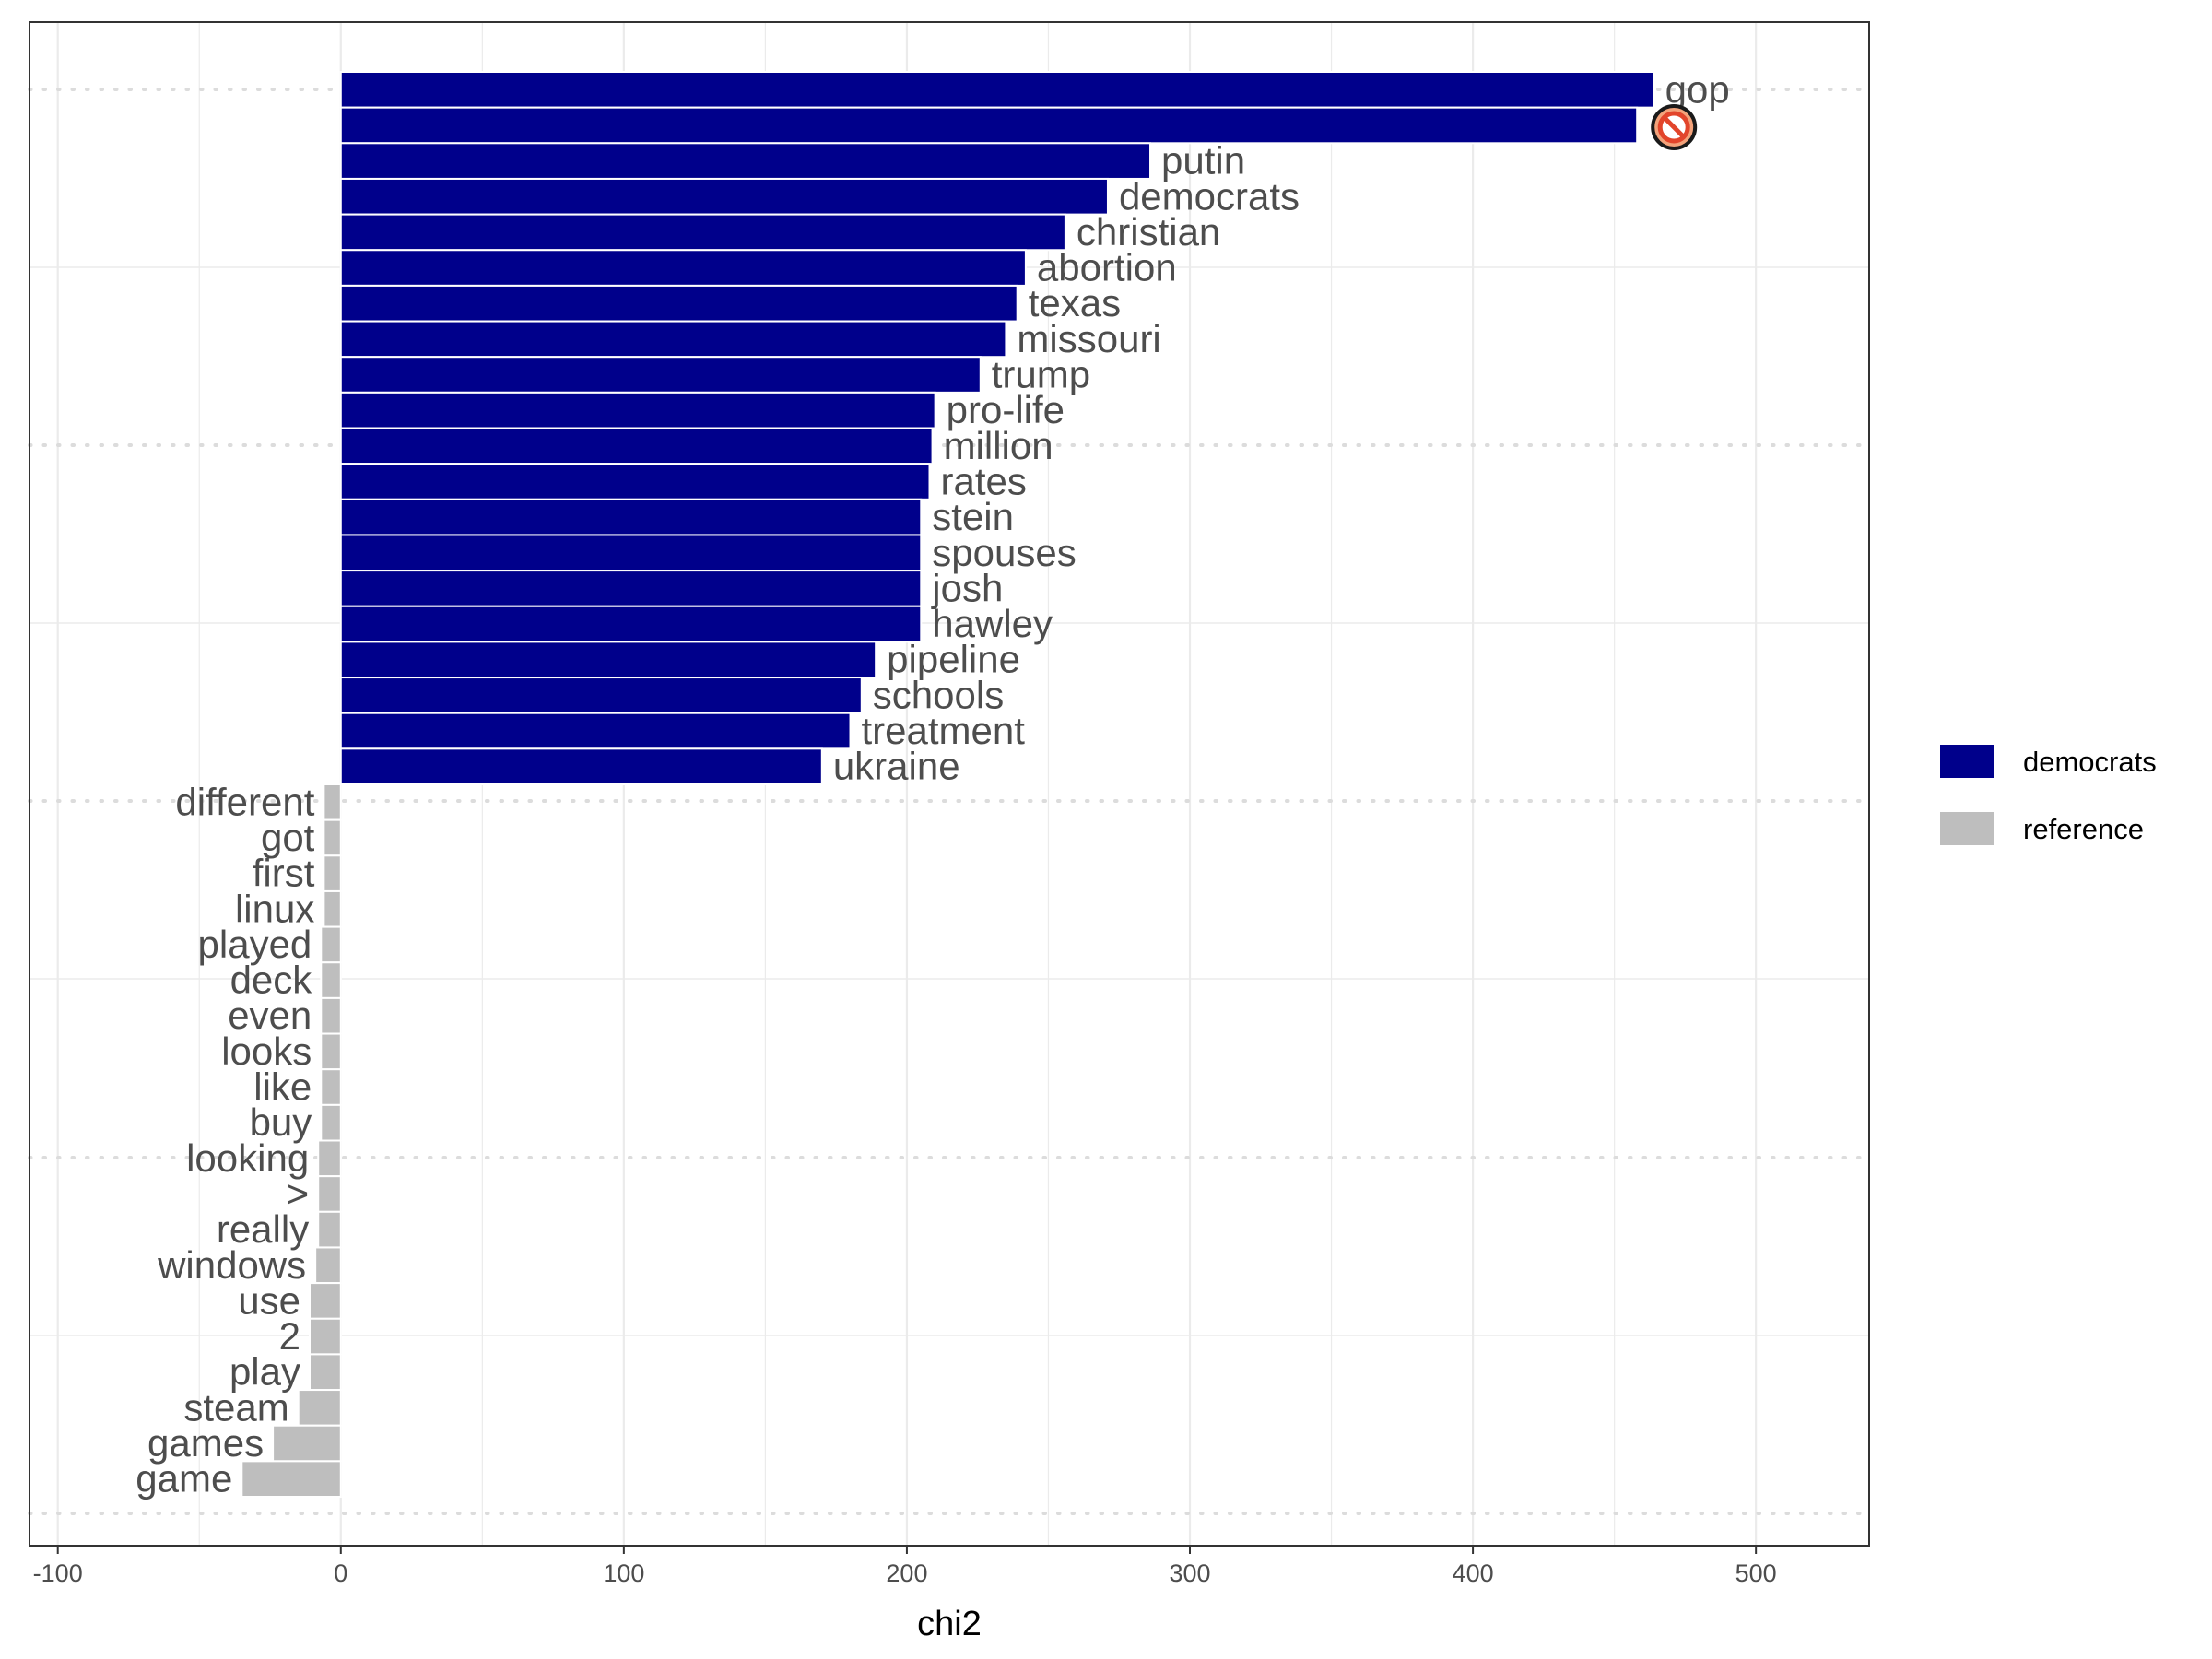 This screenshot has width=2212, height=1659. Describe the element at coordinates (1189, 1573) in the screenshot. I see `x-tick-label: 300` at that location.